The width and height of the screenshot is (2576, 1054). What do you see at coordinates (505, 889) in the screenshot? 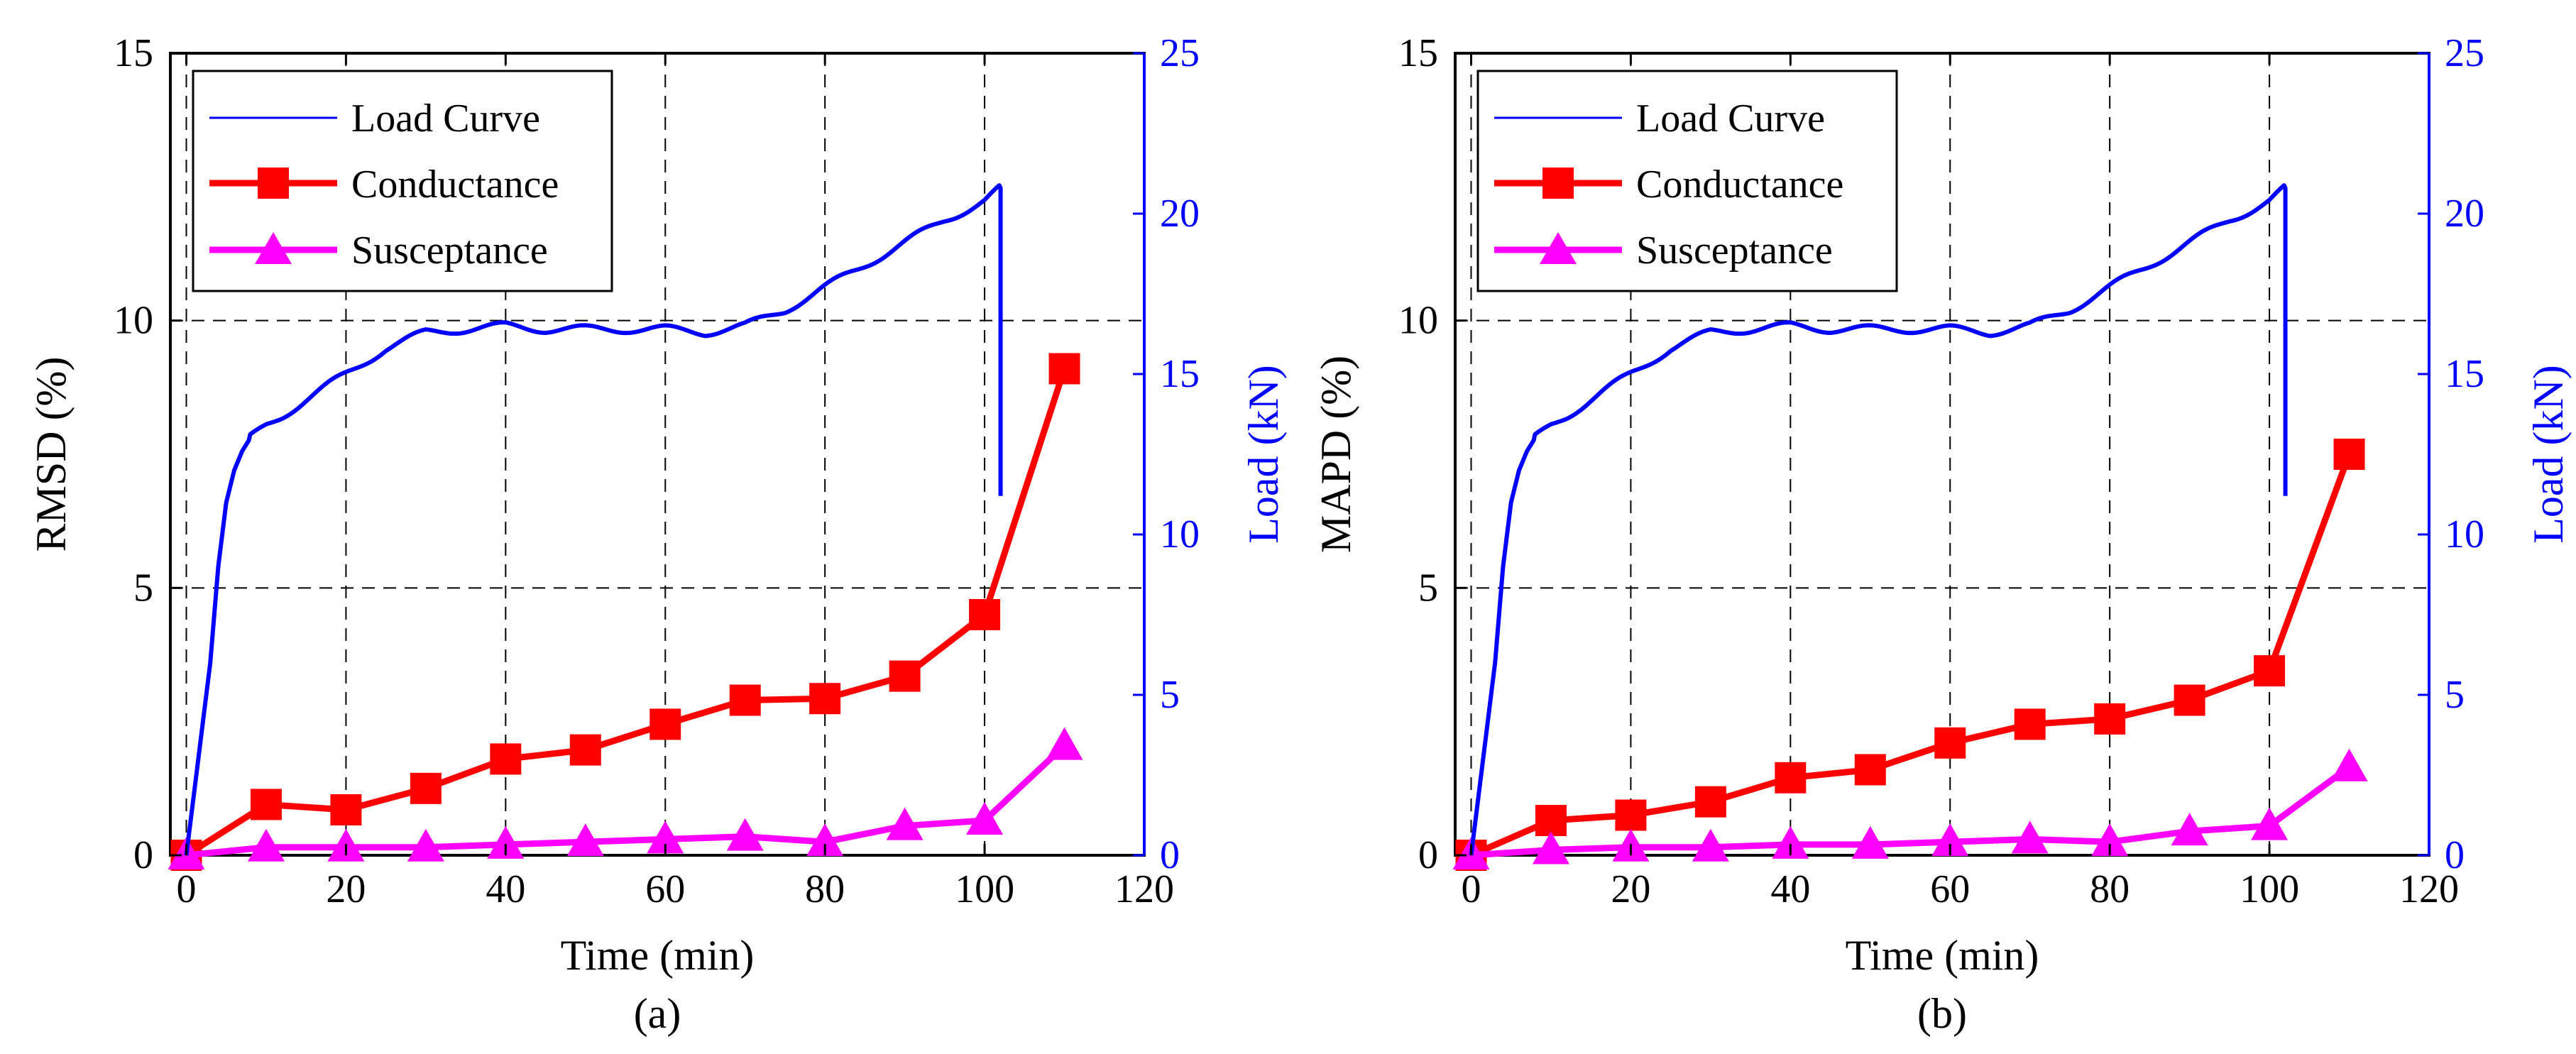
I see `x-tick-label: 40` at bounding box center [505, 889].